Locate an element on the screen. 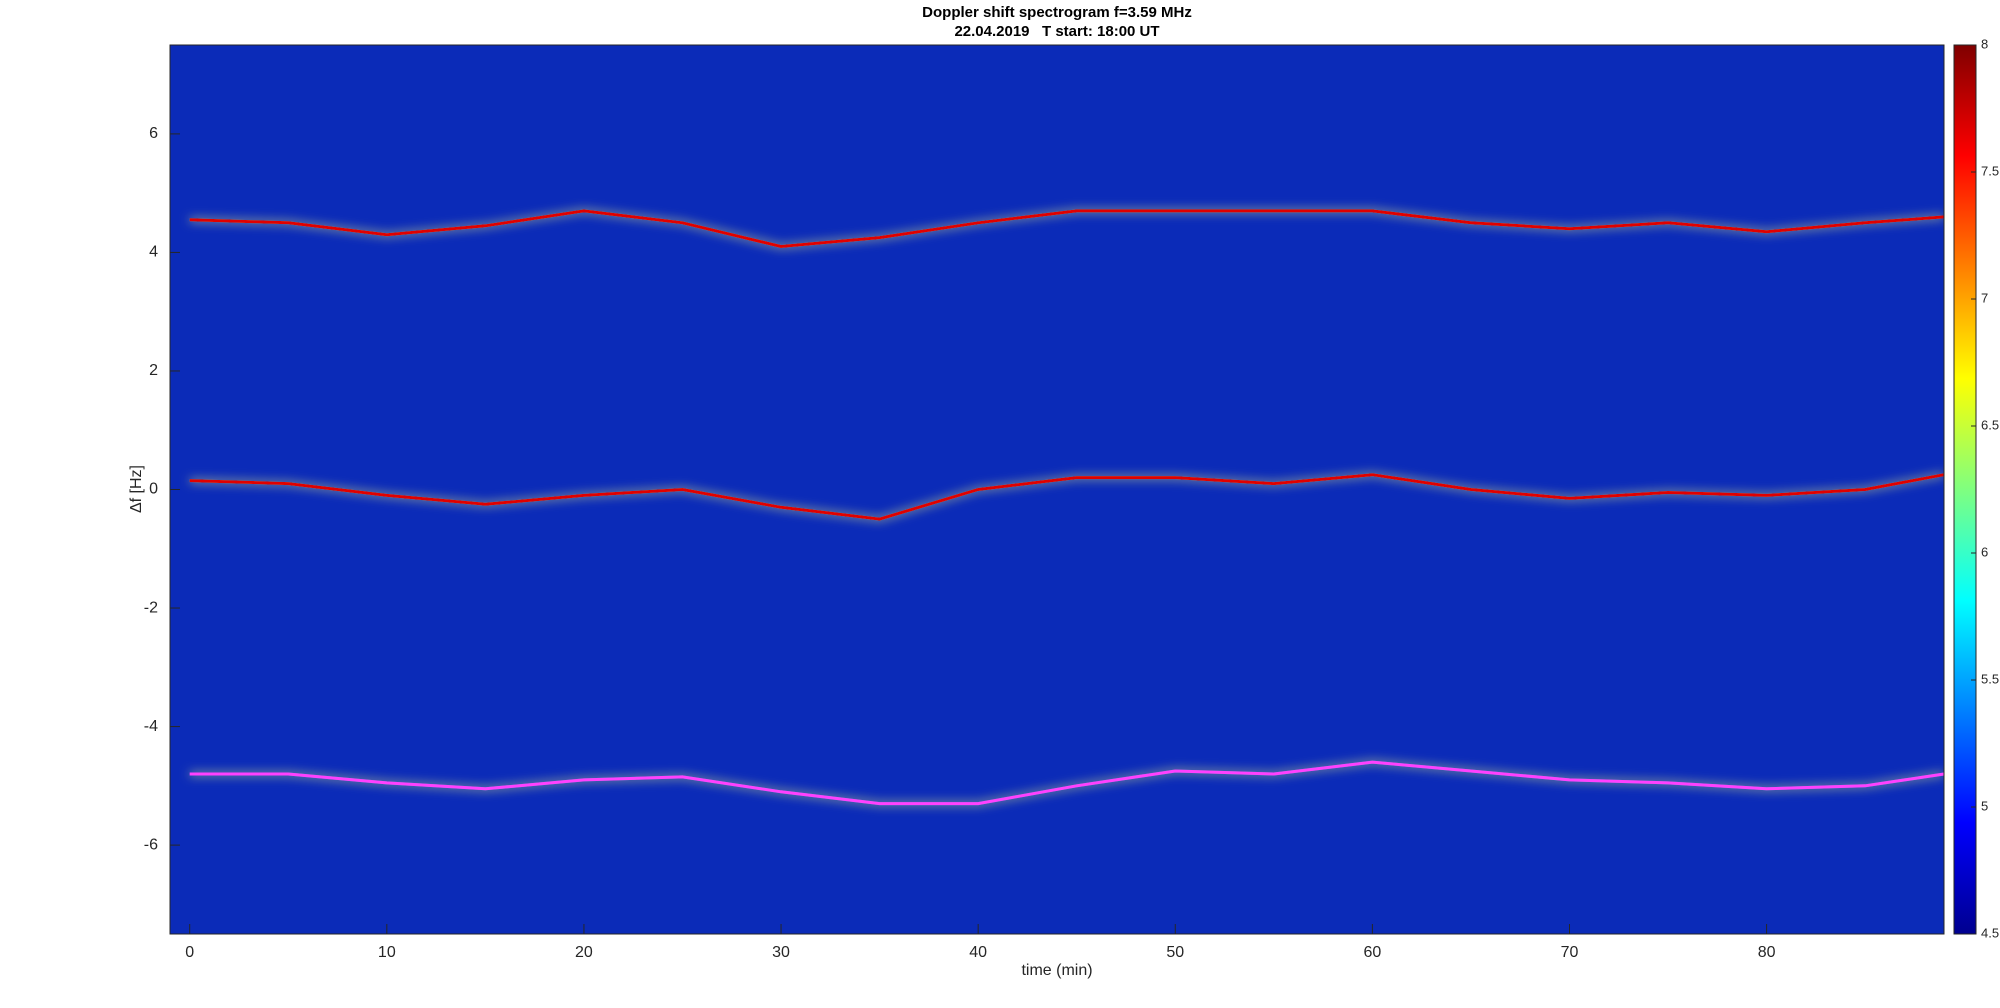 This screenshot has height=1008, width=2000. x-tick-label: 70 is located at coordinates (1570, 952).